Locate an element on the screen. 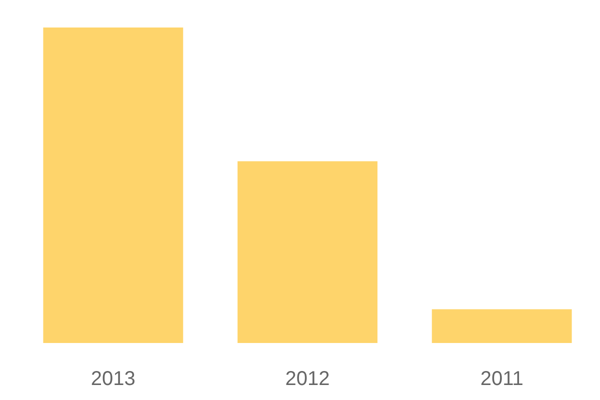 The height and width of the screenshot is (400, 600). x-tick-label: 2013 is located at coordinates (113, 379).